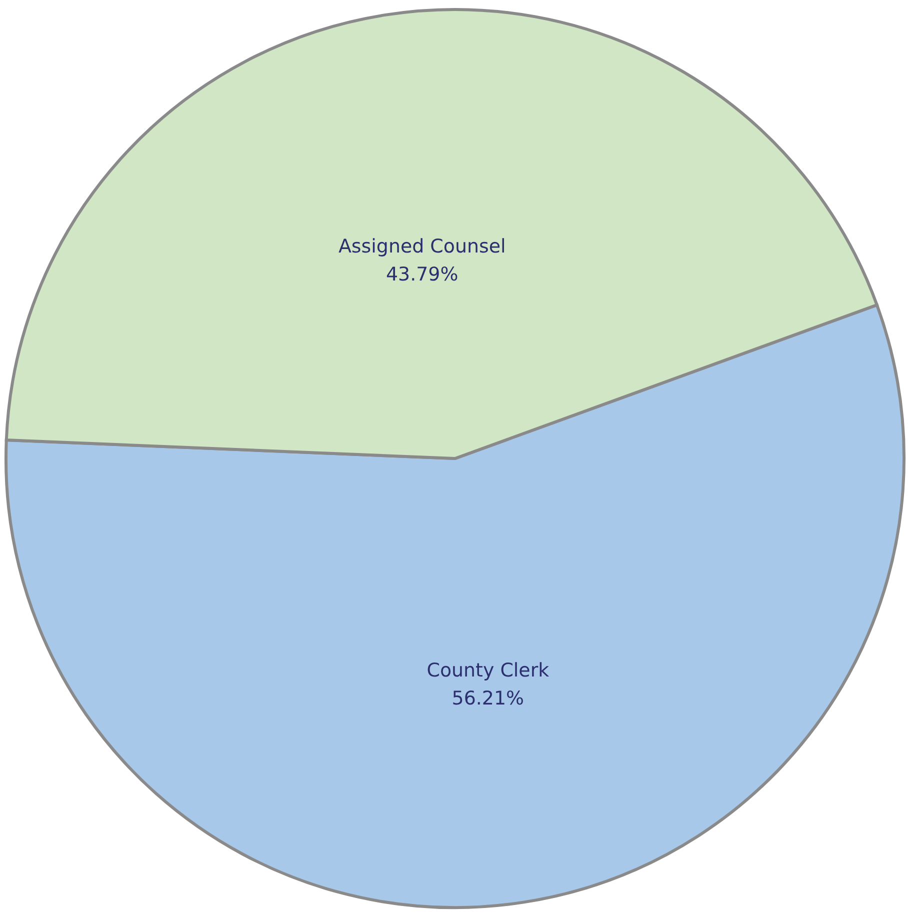 The height and width of the screenshot is (917, 910). What do you see at coordinates (422, 246) in the screenshot?
I see `slice-label: Assigned Counsel` at bounding box center [422, 246].